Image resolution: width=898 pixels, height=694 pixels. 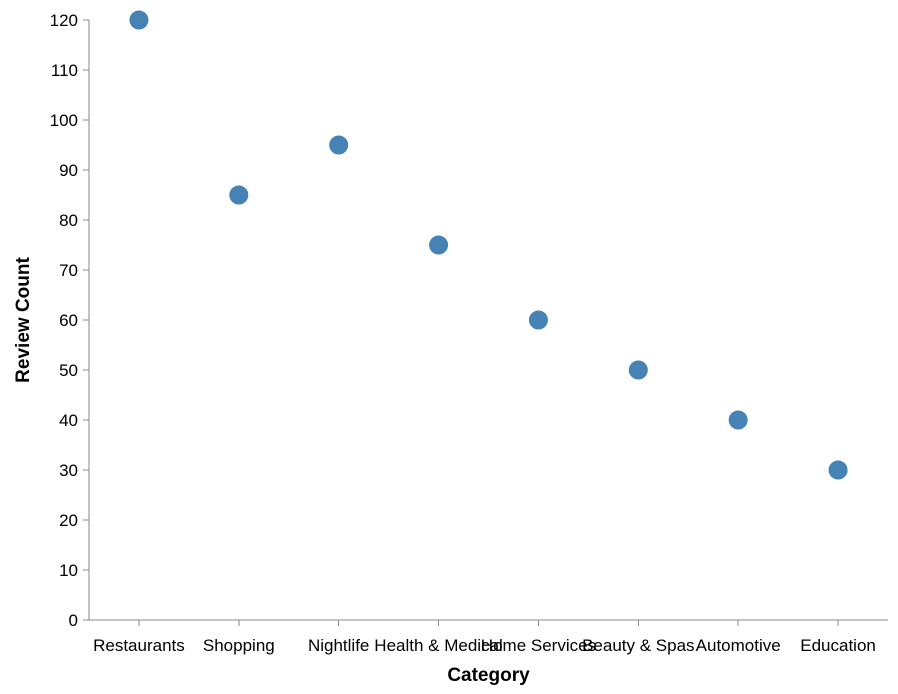 What do you see at coordinates (338, 645) in the screenshot?
I see `x-tick-label: Nightlife` at bounding box center [338, 645].